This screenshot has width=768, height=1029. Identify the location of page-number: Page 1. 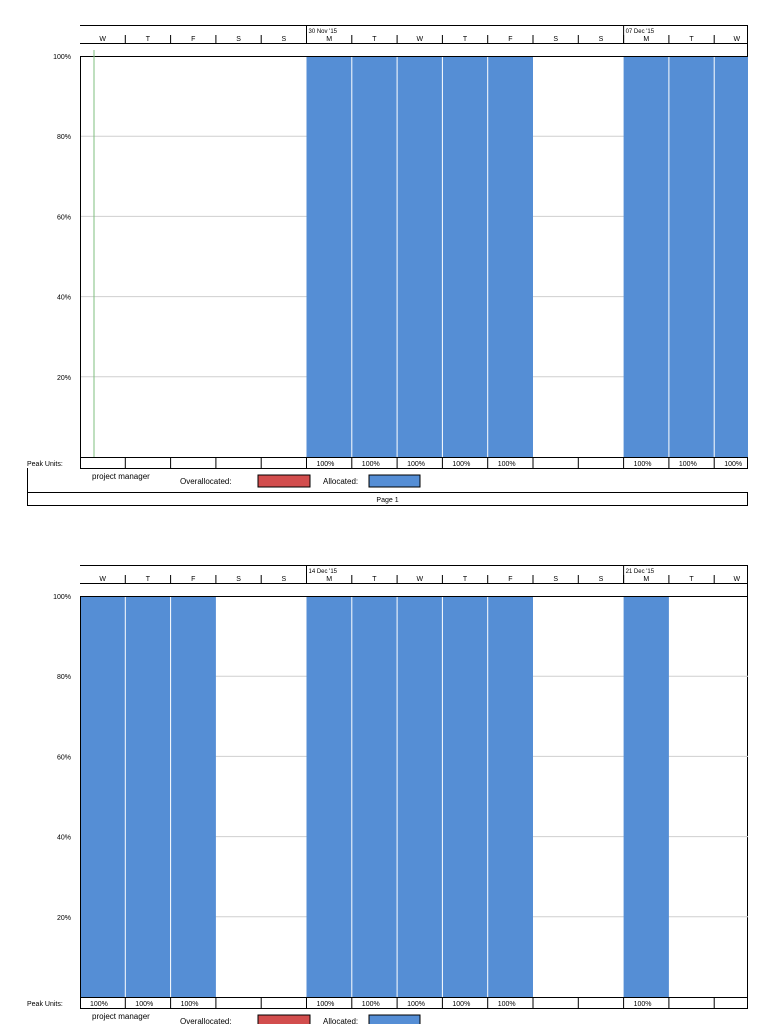
(387, 500).